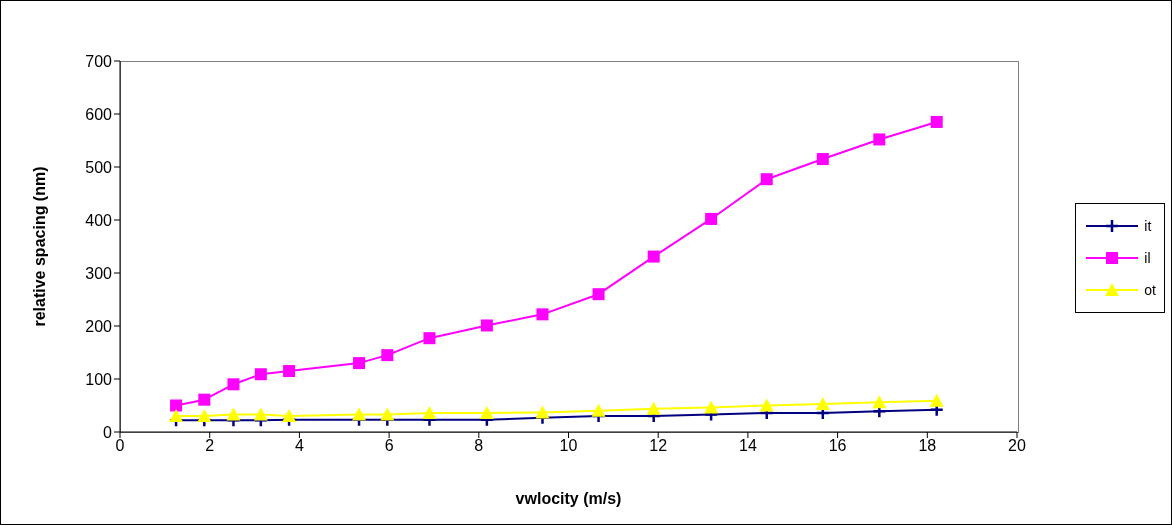 The width and height of the screenshot is (1172, 525). Describe the element at coordinates (1150, 290) in the screenshot. I see `legend-label: ot` at that location.